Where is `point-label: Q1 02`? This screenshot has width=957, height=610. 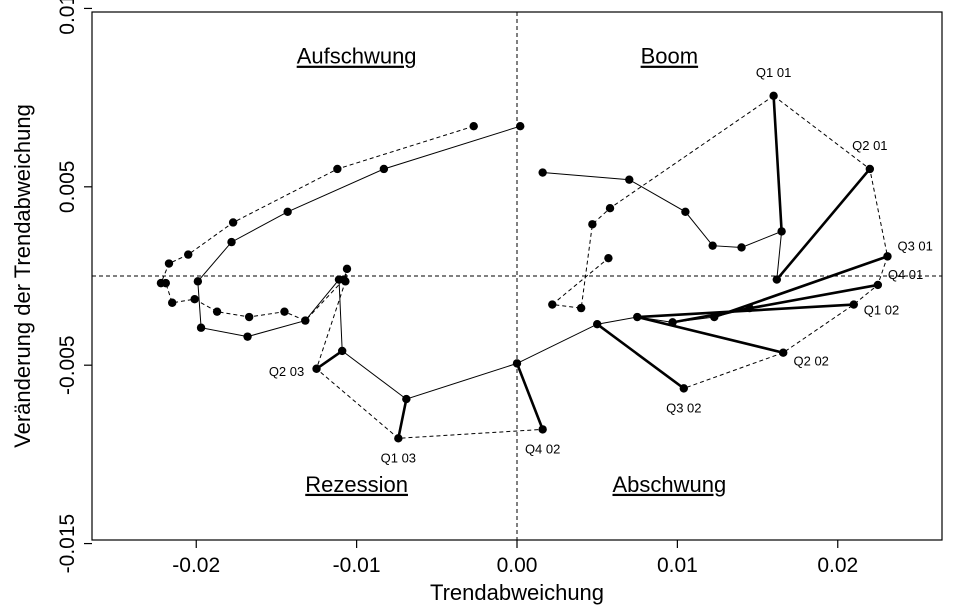
point-label: Q1 02 is located at coordinates (881, 310).